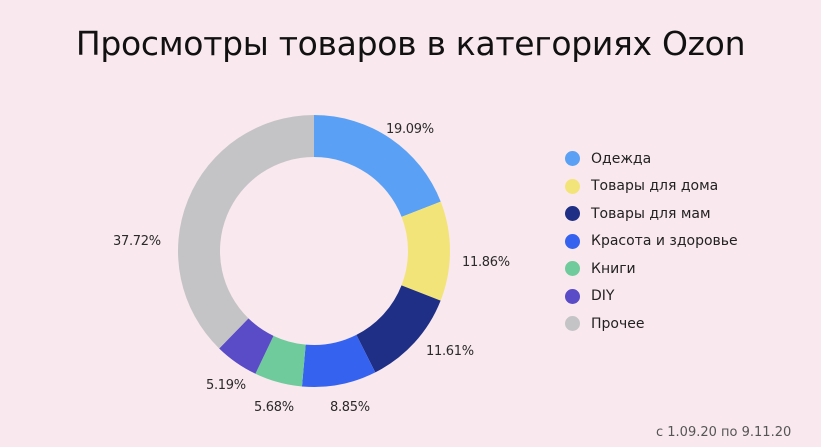  What do you see at coordinates (664, 241) in the screenshot?
I see `legend-label: Красота и здоровье` at bounding box center [664, 241].